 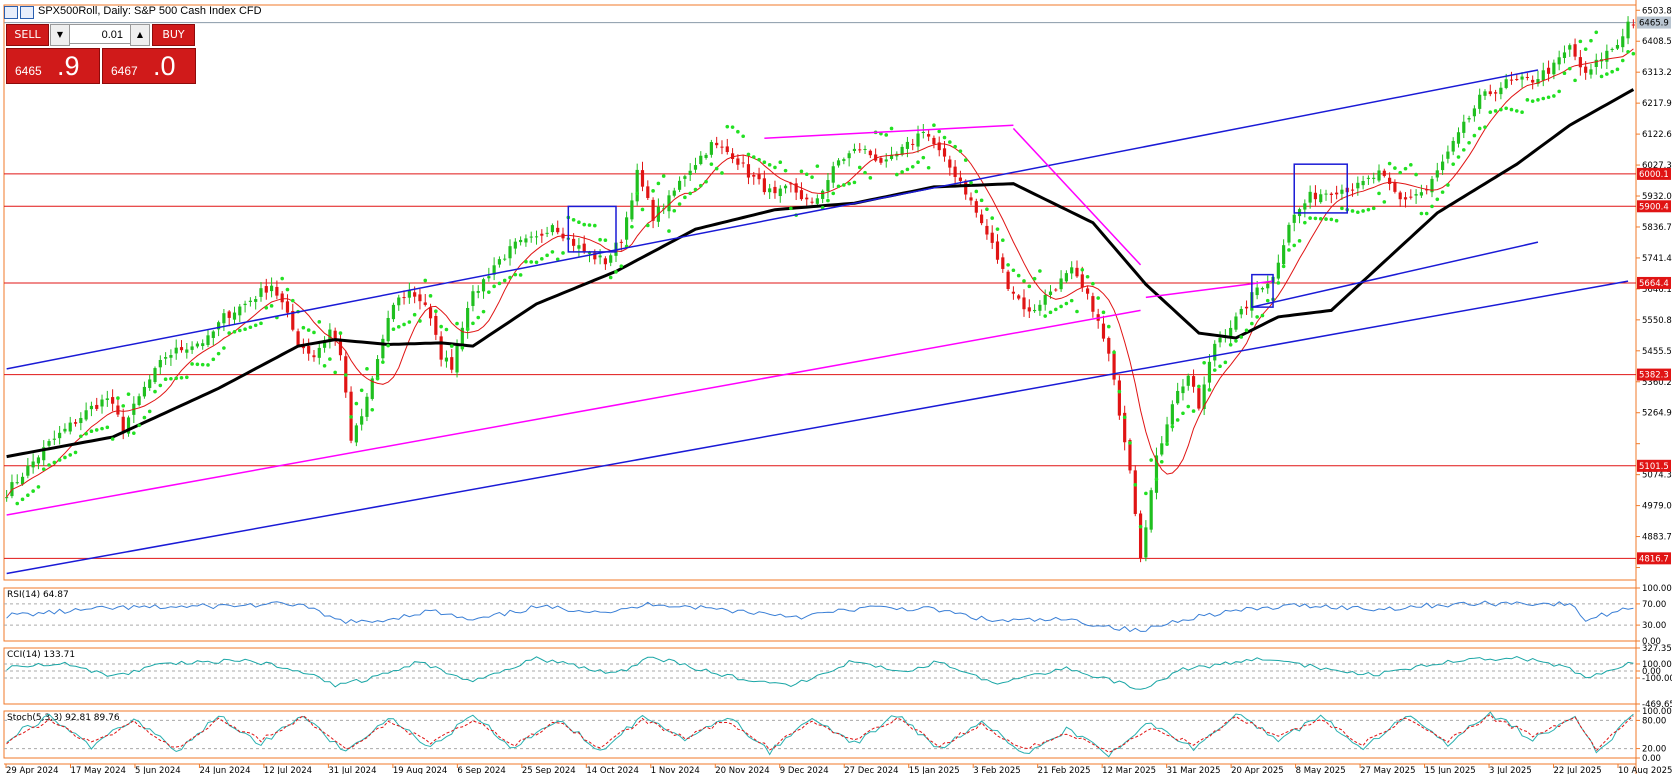 I want to click on chart-window-icon, so click(x=27, y=12).